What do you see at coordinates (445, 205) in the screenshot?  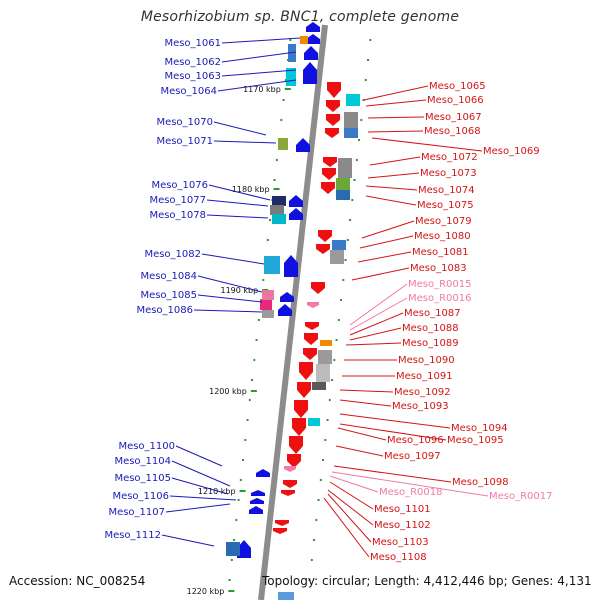 I see `gene-label-meso_1075: Meso_1075` at bounding box center [445, 205].